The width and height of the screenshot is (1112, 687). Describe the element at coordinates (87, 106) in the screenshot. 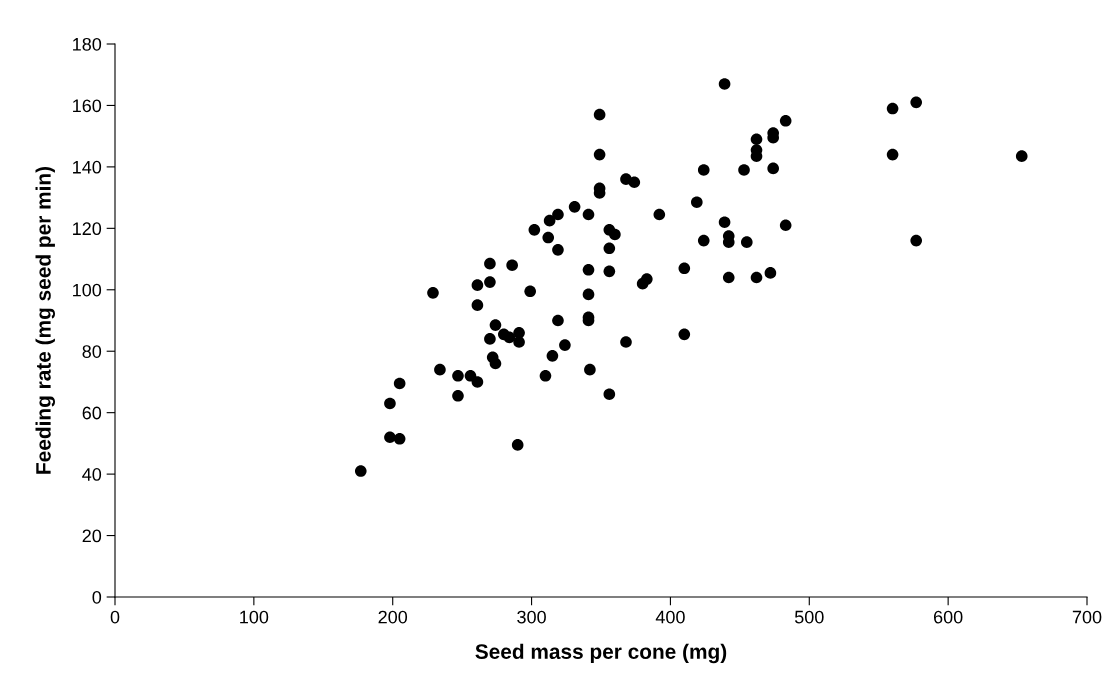

I see `y-tick-label: 160` at that location.